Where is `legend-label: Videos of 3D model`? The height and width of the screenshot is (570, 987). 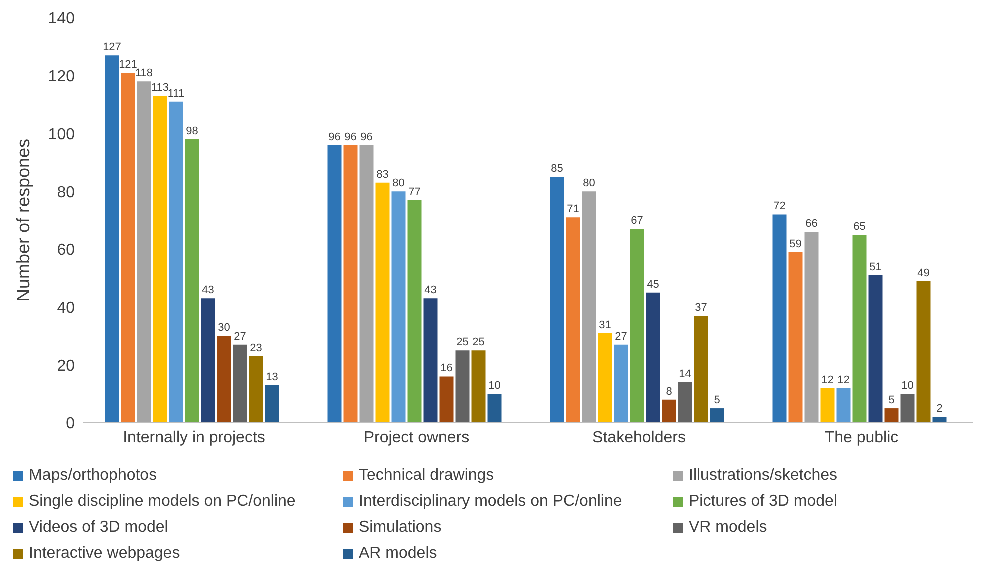
legend-label: Videos of 3D model is located at coordinates (98, 528).